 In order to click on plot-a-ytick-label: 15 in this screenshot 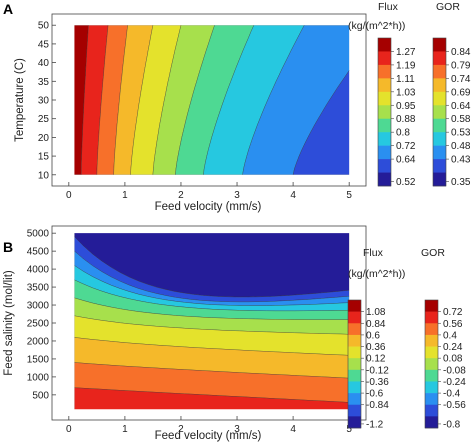, I will do `click(44, 157)`.